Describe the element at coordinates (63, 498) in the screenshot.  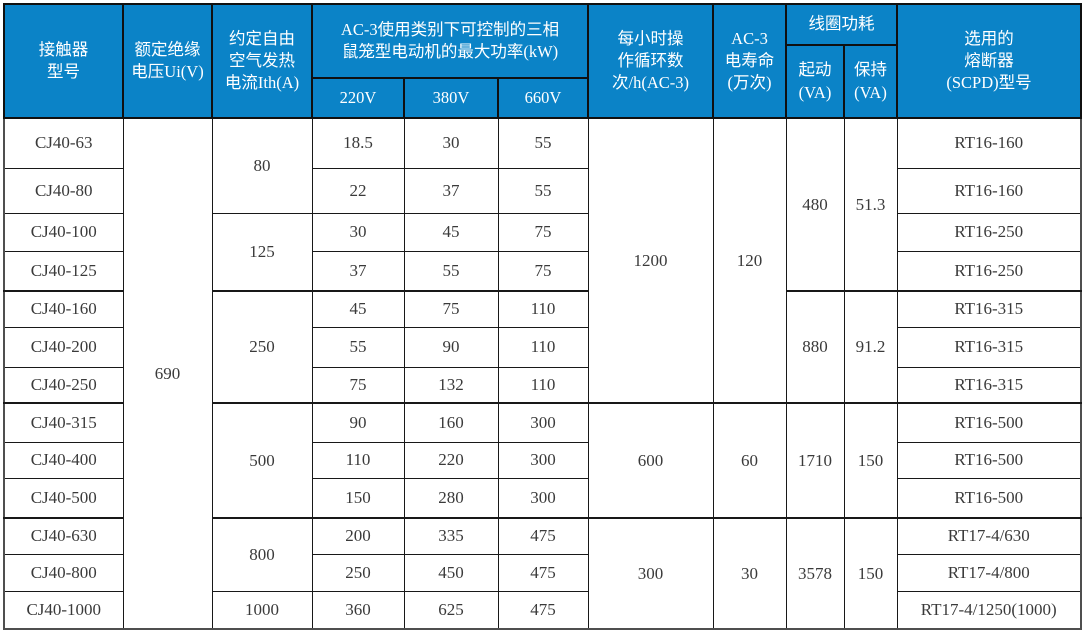
I see `model-cell: CJ40-500` at that location.